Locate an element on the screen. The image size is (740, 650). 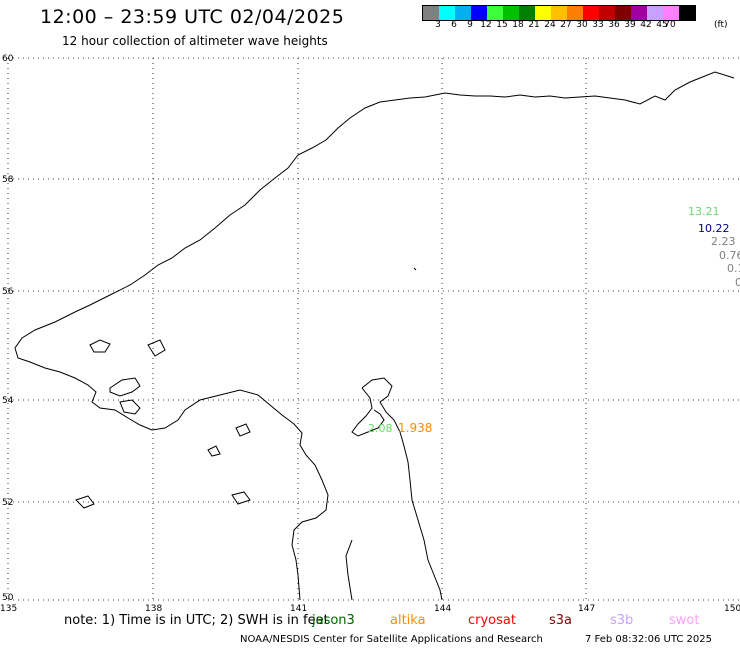
lon-tick: 141 is located at coordinates (298, 609).